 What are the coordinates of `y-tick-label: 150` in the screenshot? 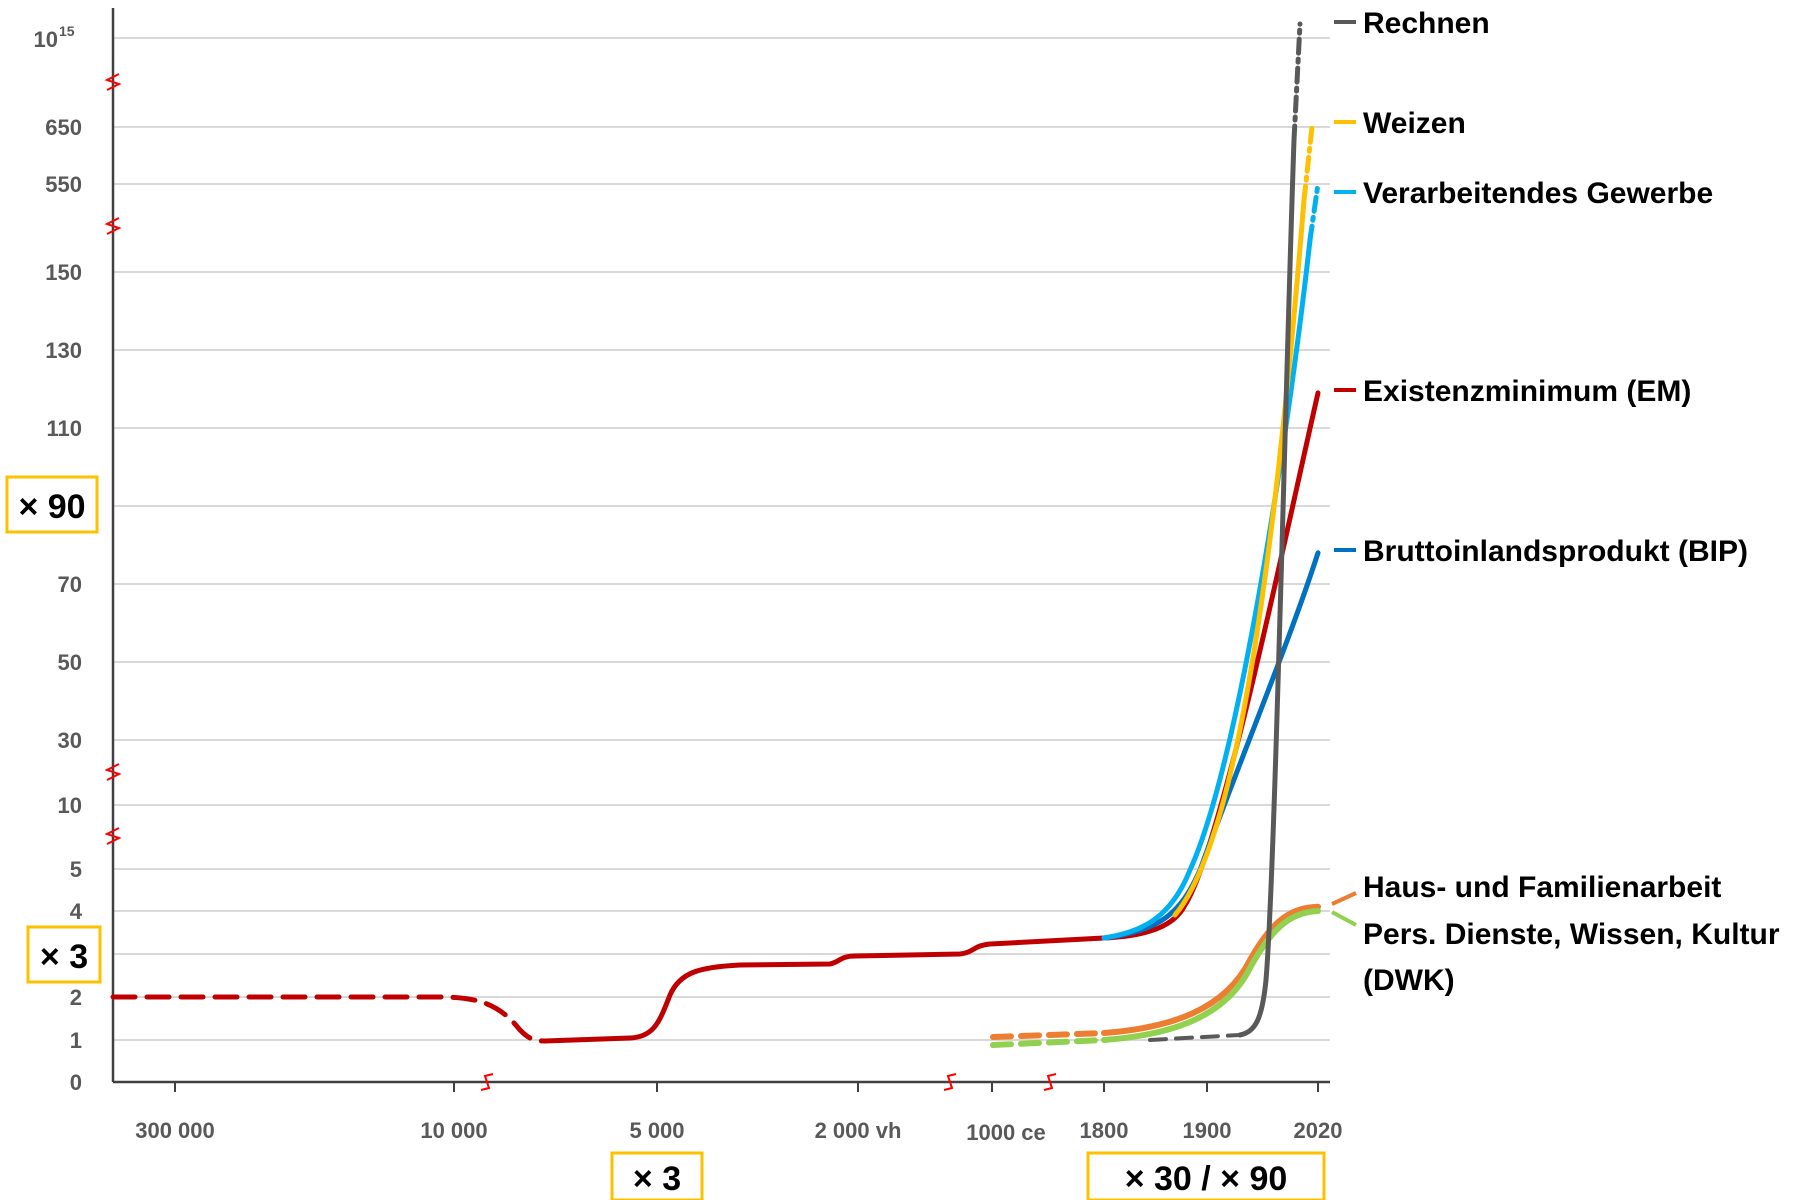 It's located at (63, 272).